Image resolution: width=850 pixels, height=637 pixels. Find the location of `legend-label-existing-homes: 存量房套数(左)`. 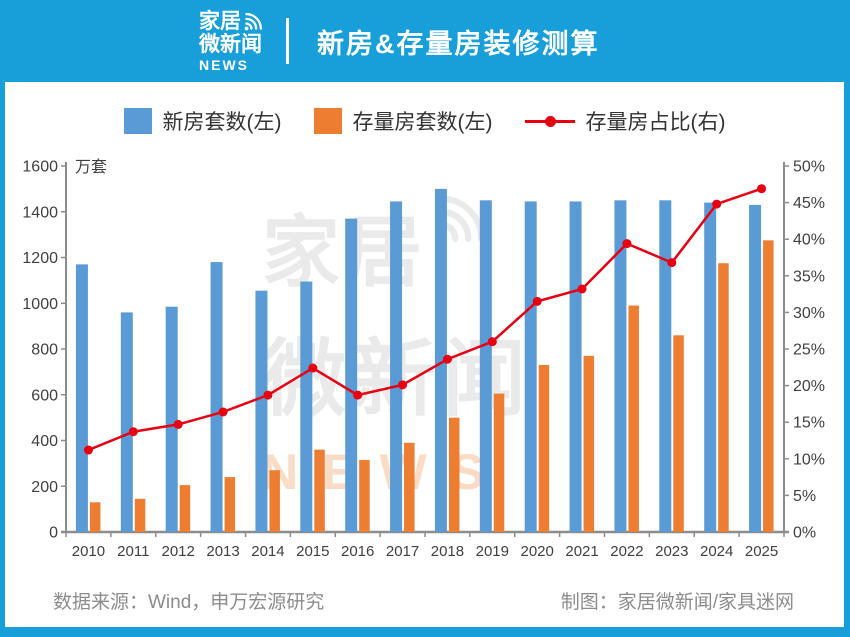

legend-label-existing-homes: 存量房套数(左) is located at coordinates (422, 122).